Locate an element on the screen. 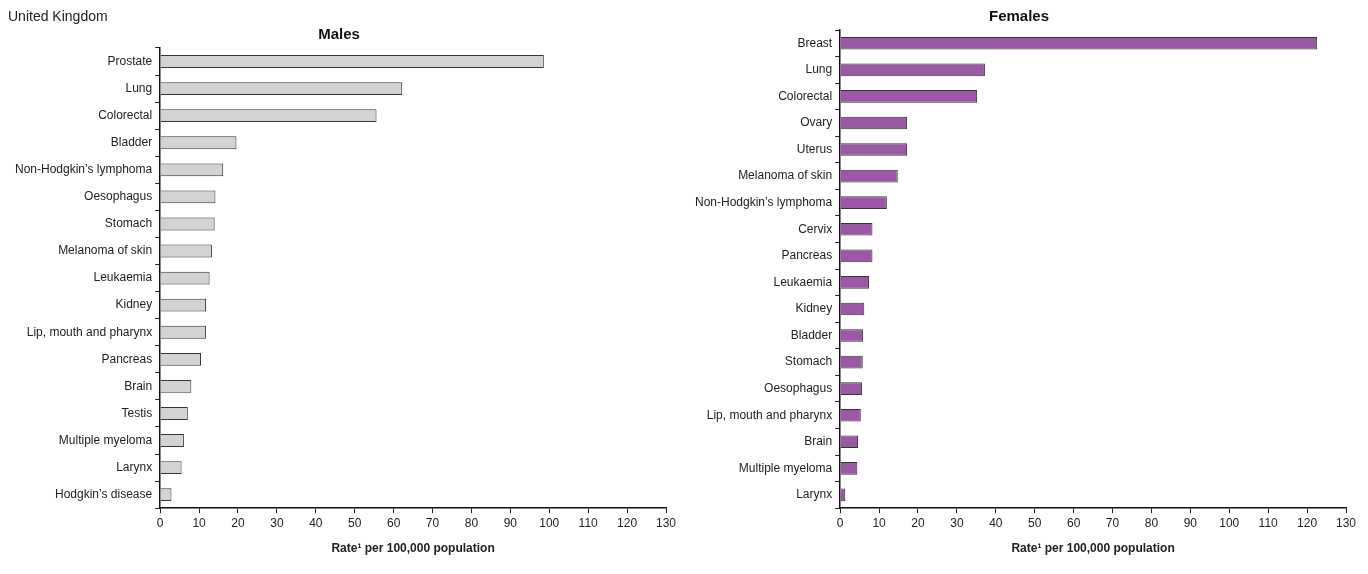 This screenshot has width=1368, height=574. chart-title: Males is located at coordinates (339, 34).